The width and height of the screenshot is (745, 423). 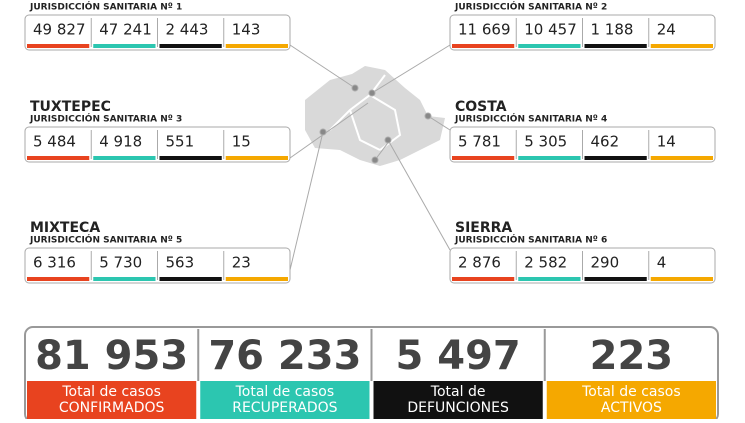 I want to click on count: 15, so click(x=241, y=142).